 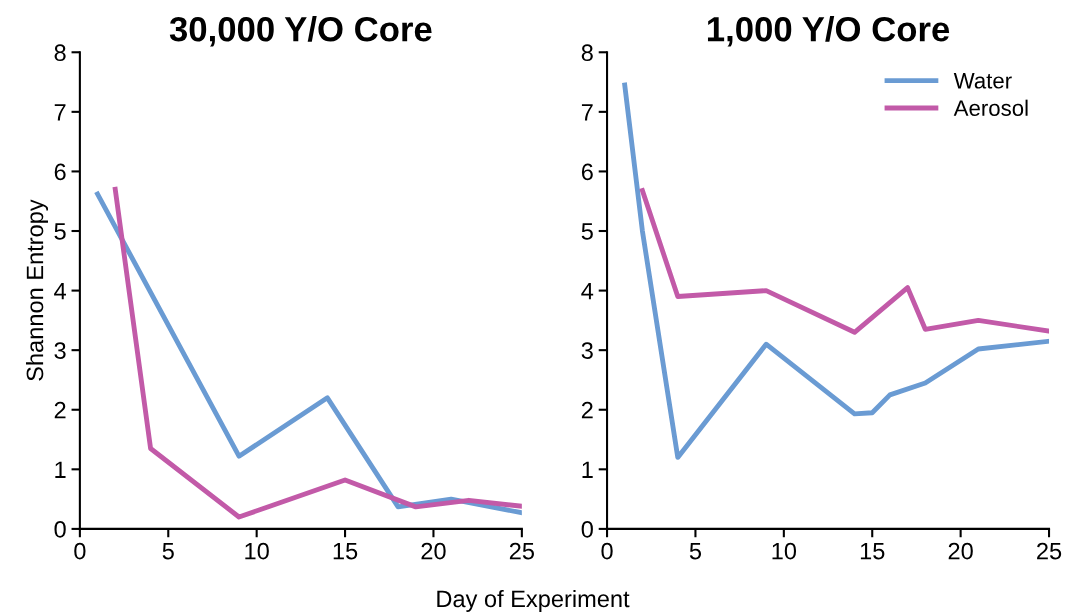 I want to click on legend-label: Aerosol, so click(x=990, y=107).